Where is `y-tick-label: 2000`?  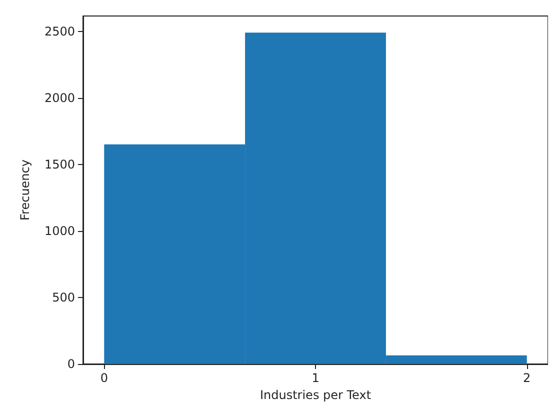 y-tick-label: 2000 is located at coordinates (59, 97).